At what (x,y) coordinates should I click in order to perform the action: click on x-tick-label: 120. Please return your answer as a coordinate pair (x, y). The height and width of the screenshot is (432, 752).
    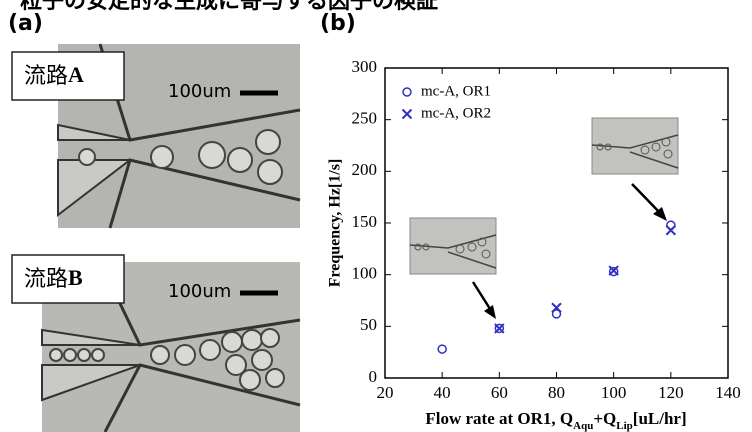
    Looking at the image, I should click on (671, 392).